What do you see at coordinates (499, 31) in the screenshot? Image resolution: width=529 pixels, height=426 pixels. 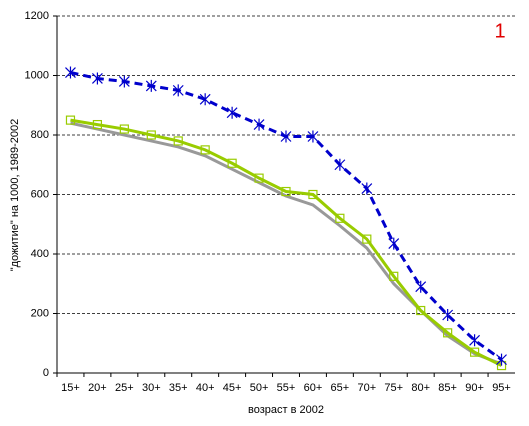 I see `chart-annotation: 1` at bounding box center [499, 31].